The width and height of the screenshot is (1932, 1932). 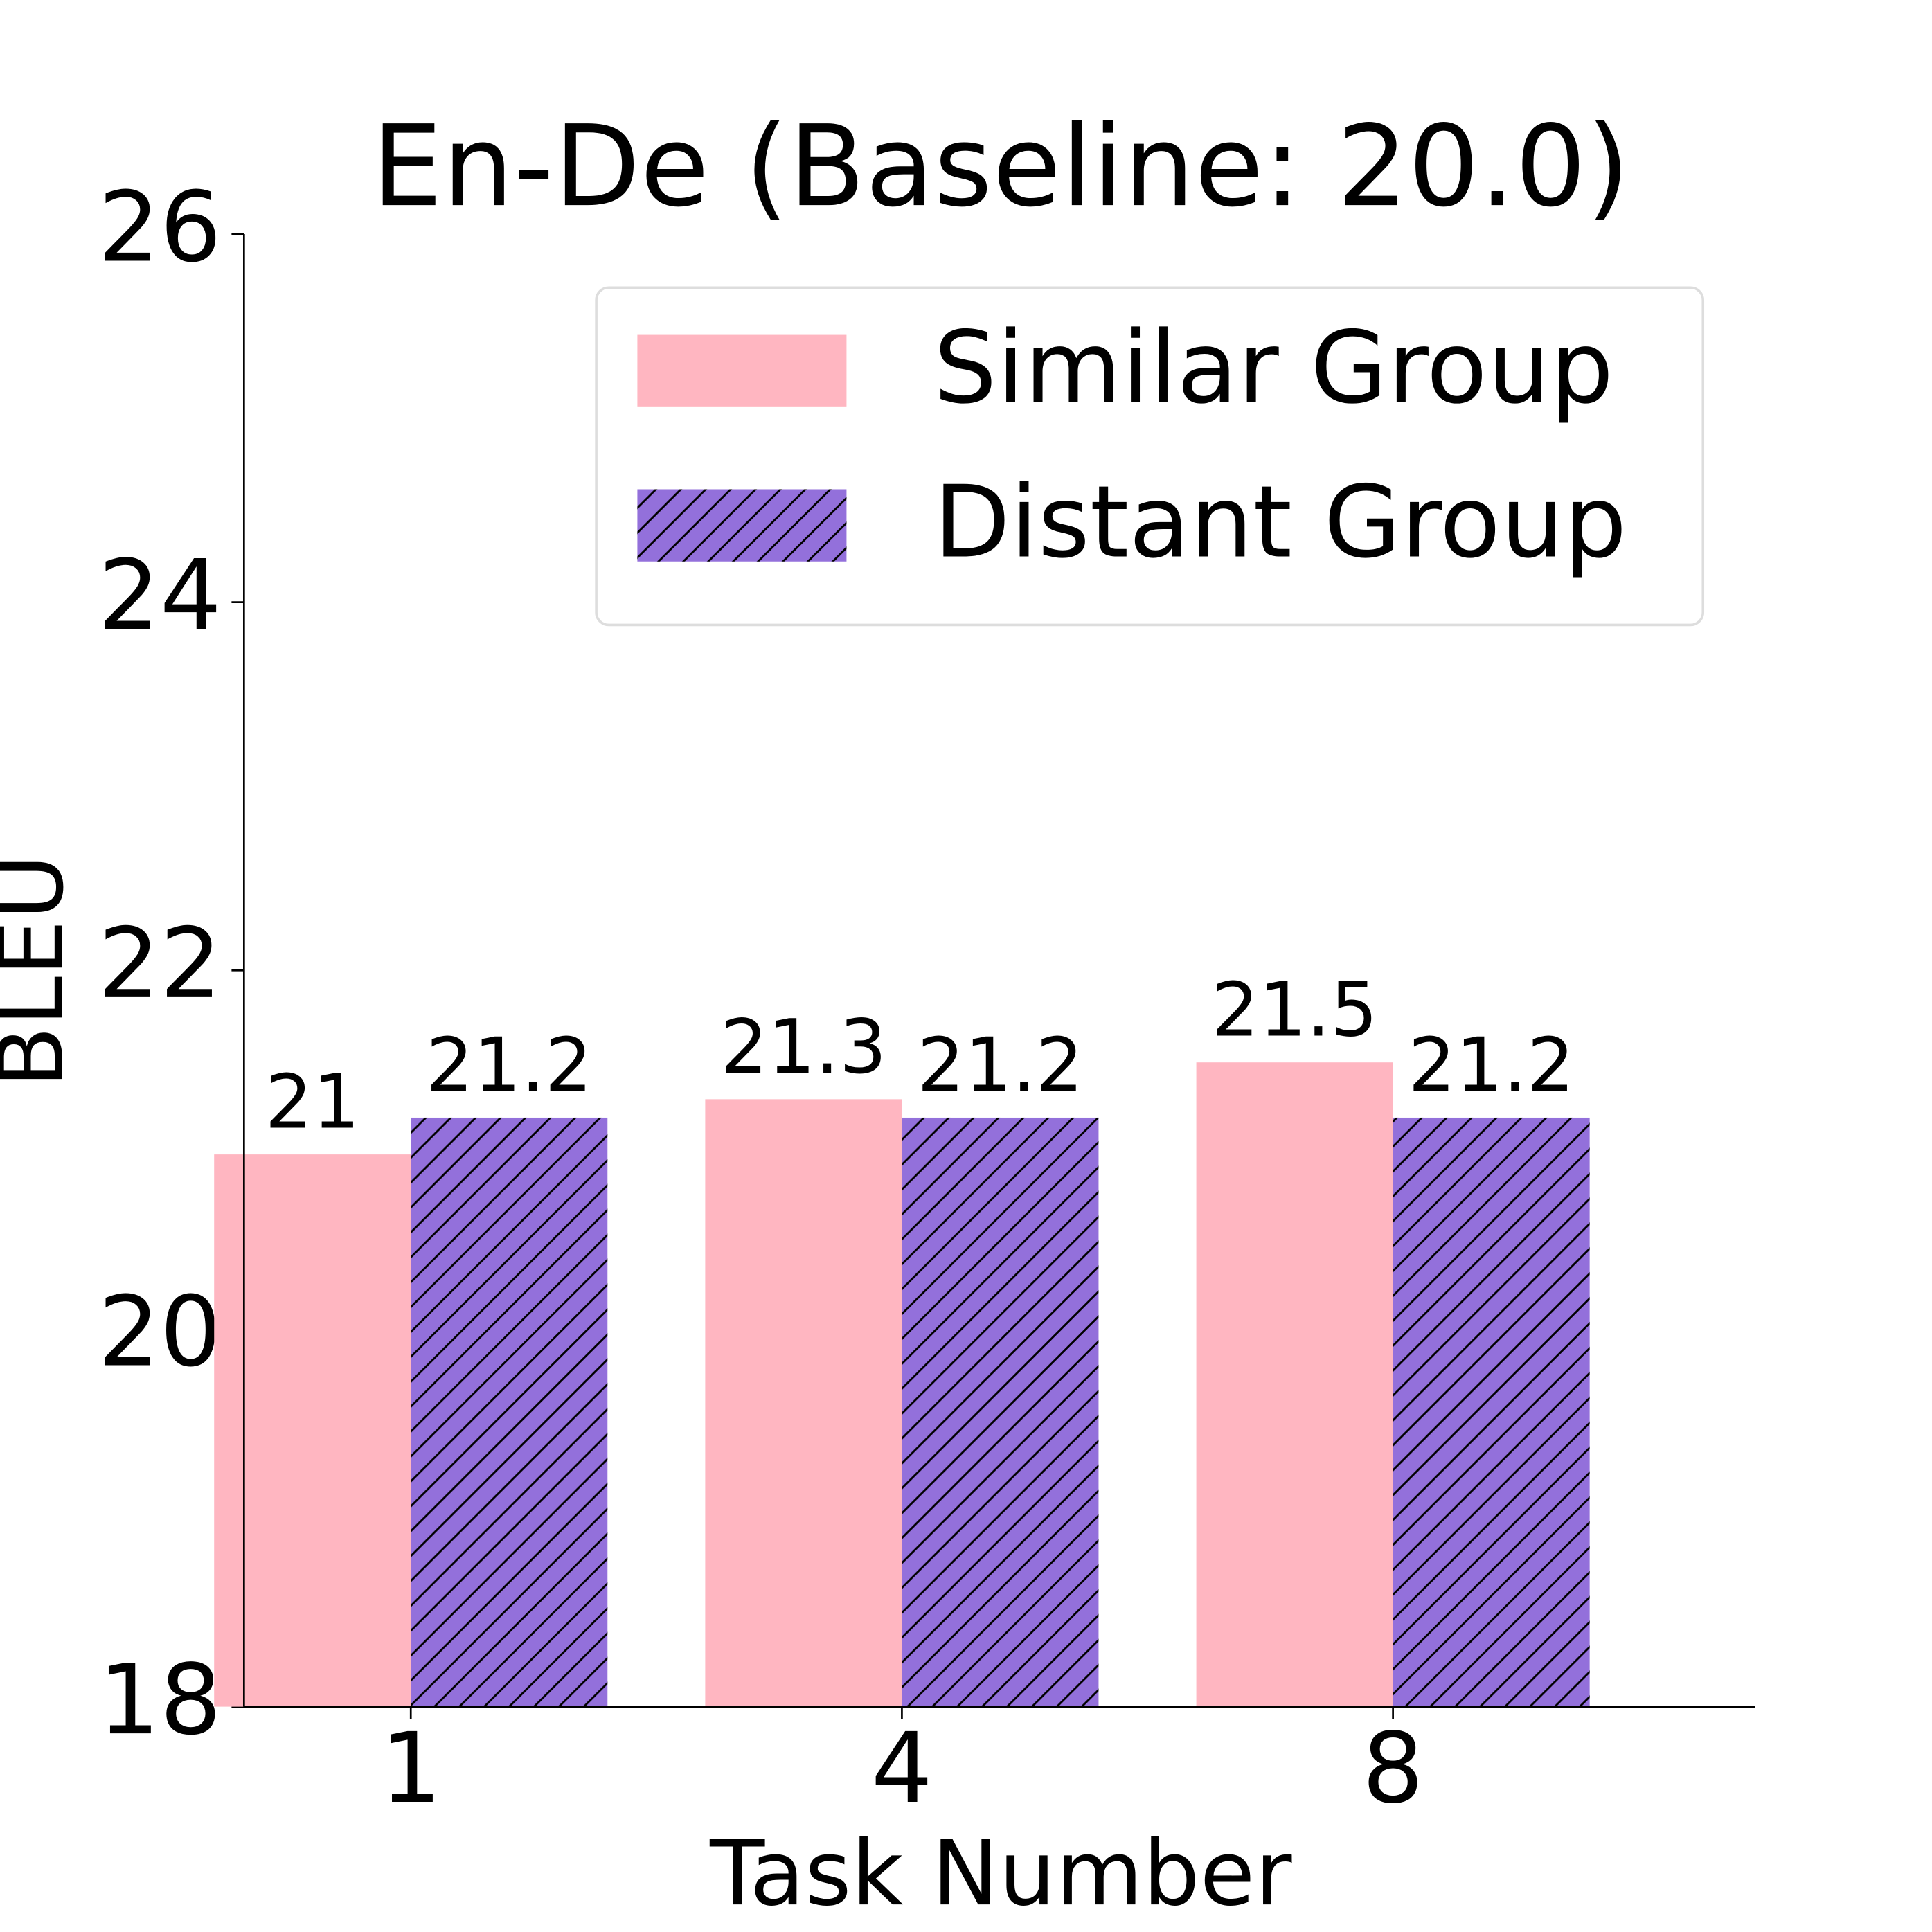 What do you see at coordinates (313, 1102) in the screenshot?
I see `value-label: 21` at bounding box center [313, 1102].